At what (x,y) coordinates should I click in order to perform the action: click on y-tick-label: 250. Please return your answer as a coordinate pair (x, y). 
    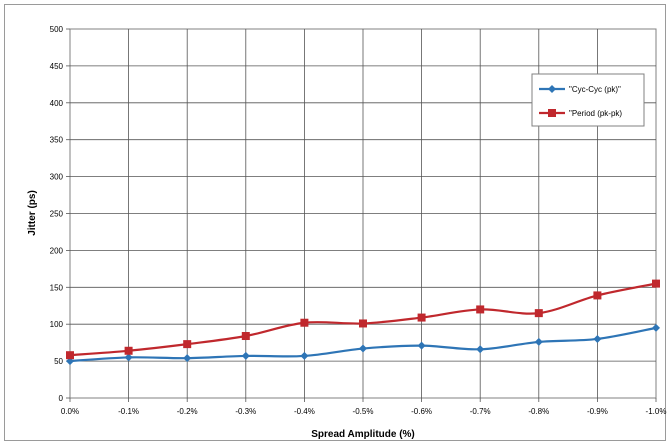
    Looking at the image, I should click on (57, 214).